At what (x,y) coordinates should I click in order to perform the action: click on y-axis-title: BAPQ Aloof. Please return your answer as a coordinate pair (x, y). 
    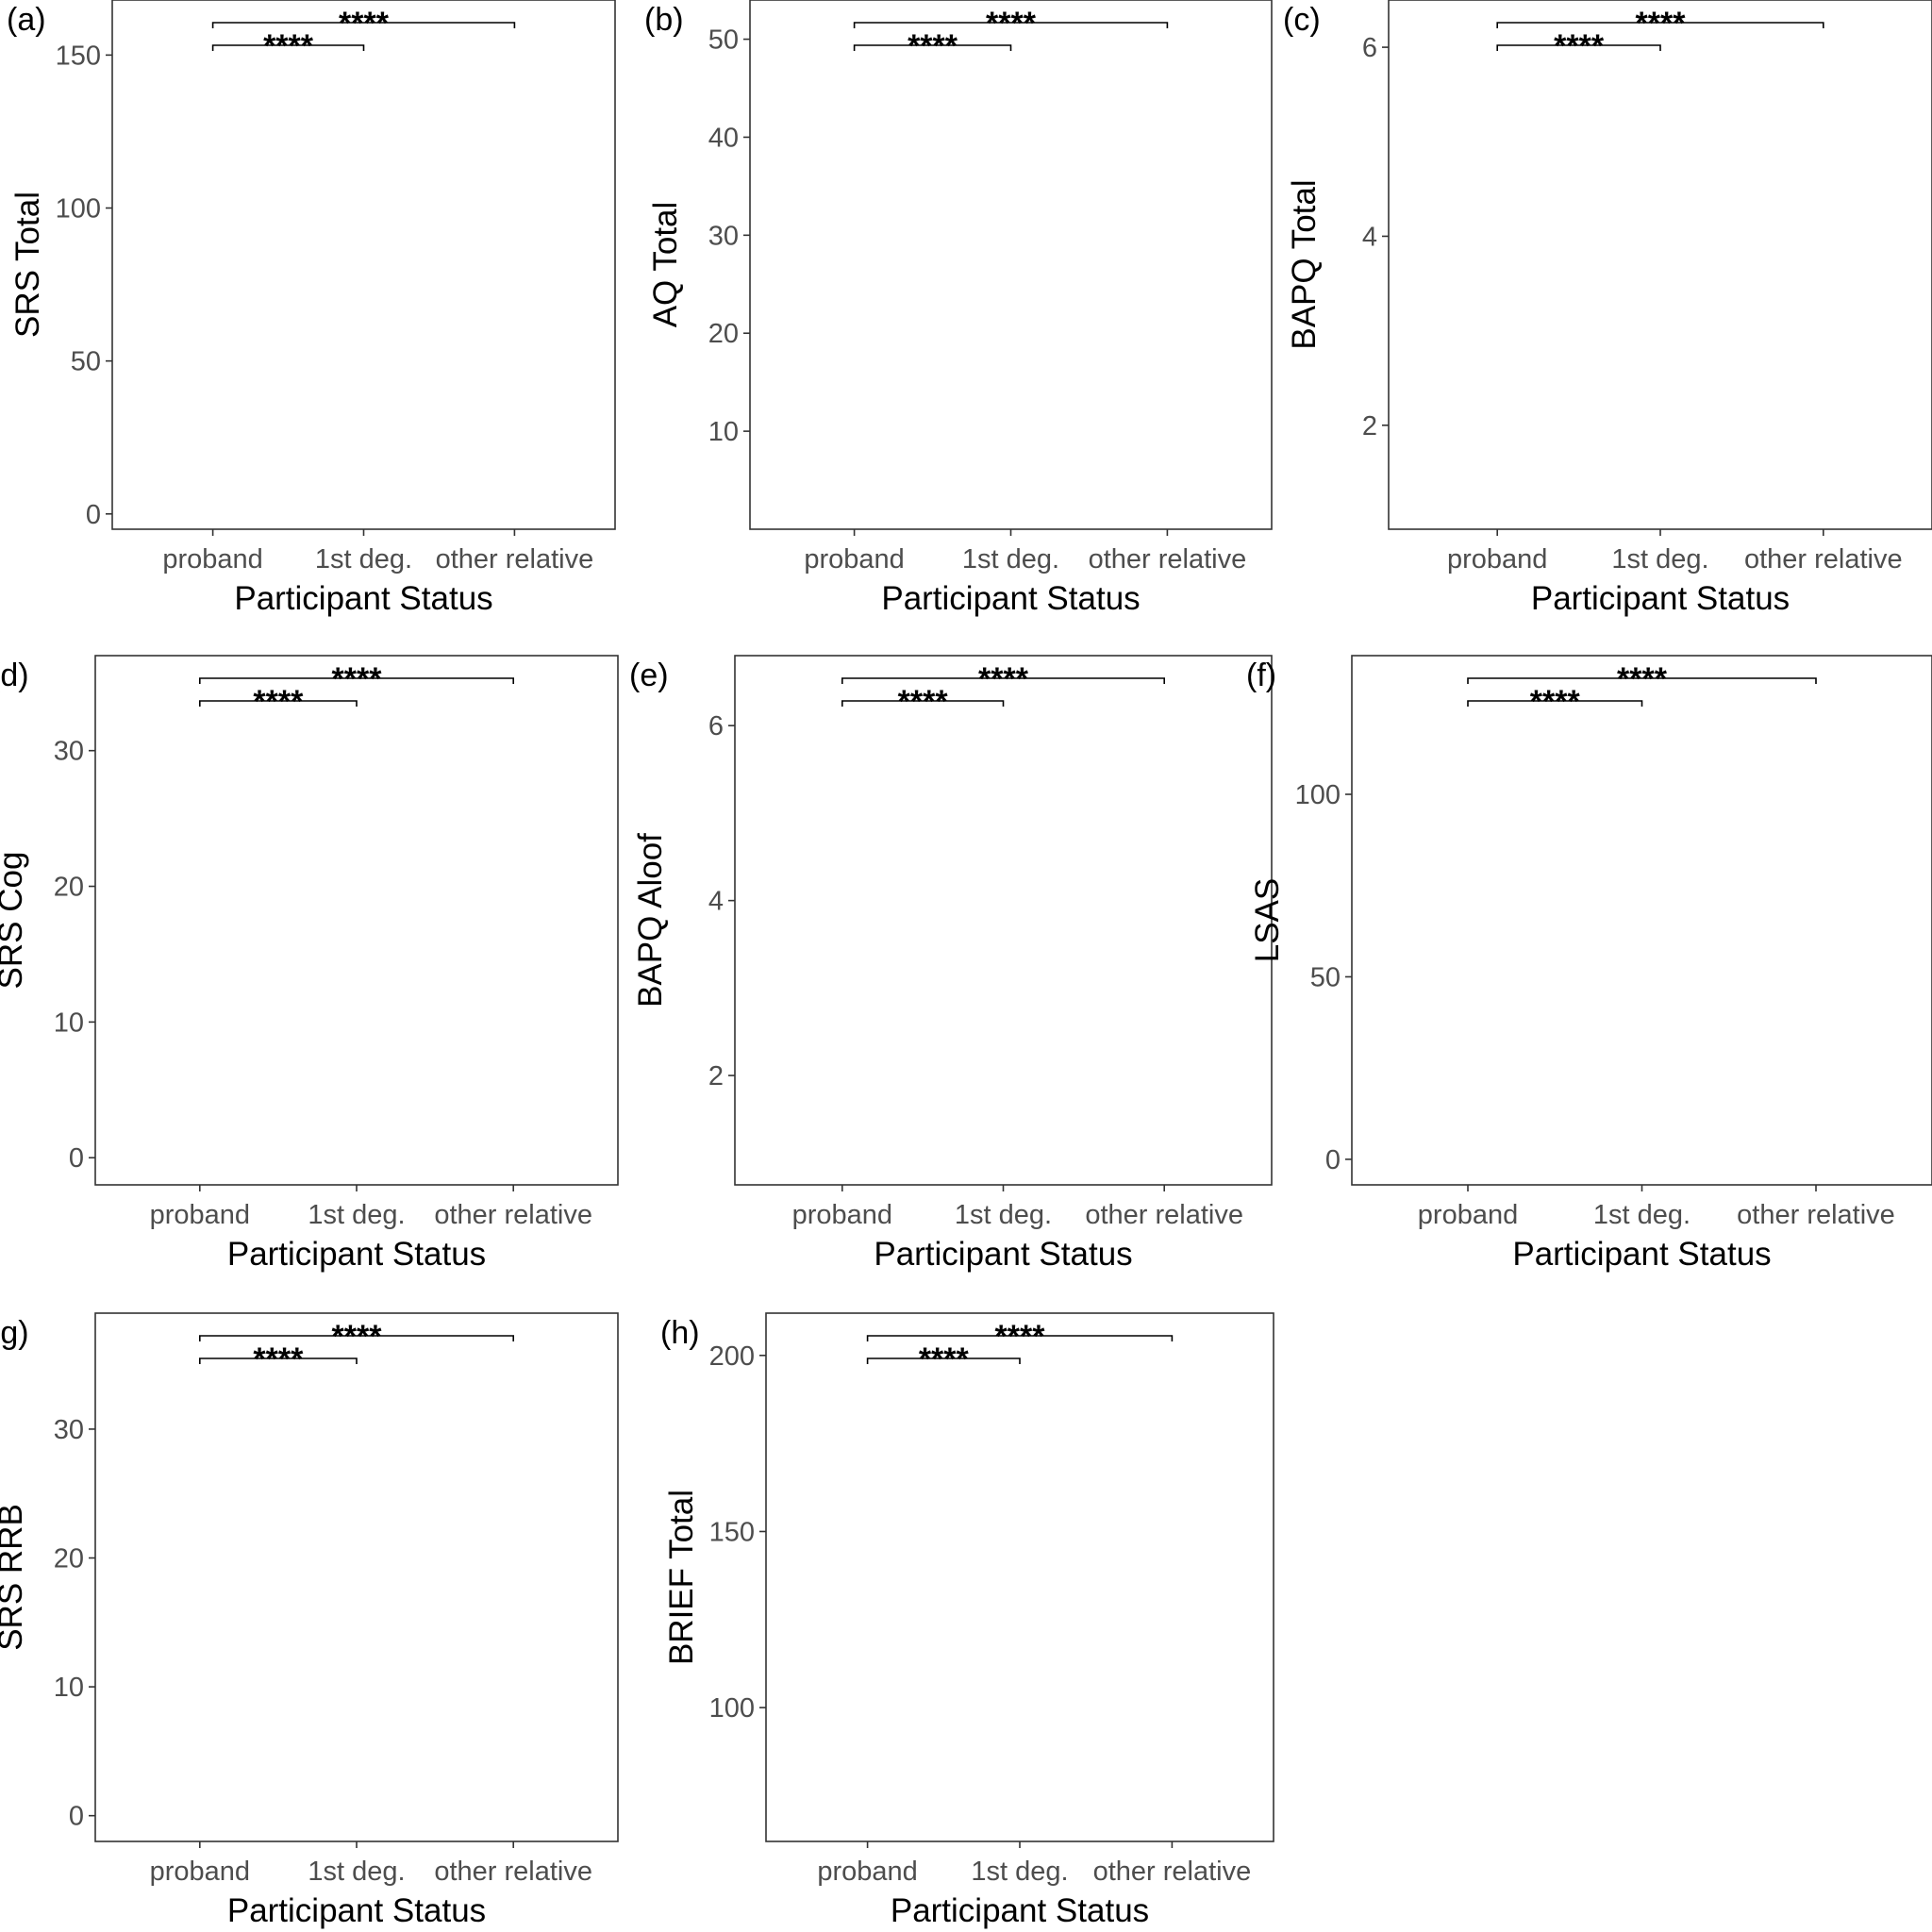
    Looking at the image, I should click on (650, 921).